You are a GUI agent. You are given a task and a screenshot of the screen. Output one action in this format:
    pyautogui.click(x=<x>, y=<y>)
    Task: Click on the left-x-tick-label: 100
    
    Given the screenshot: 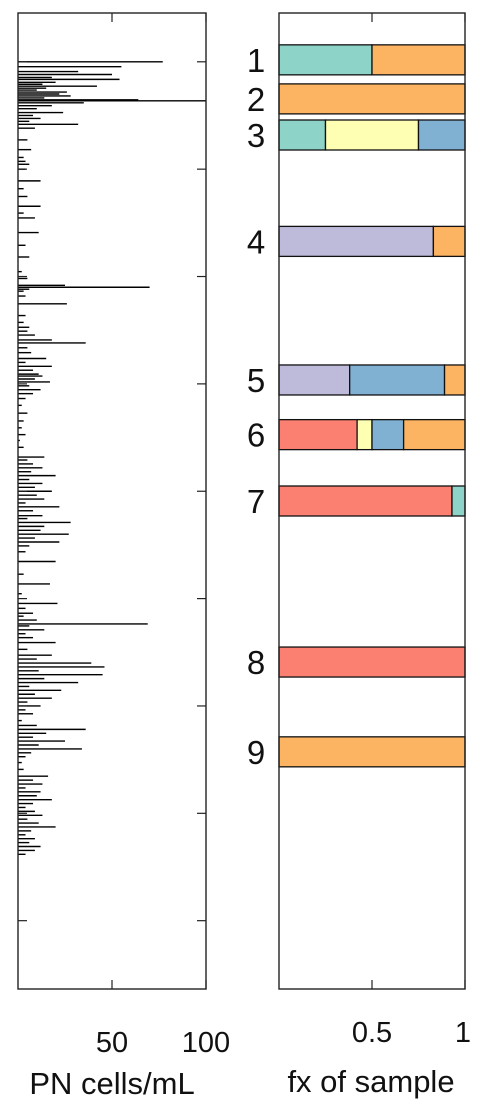 What is the action you would take?
    pyautogui.click(x=206, y=1043)
    